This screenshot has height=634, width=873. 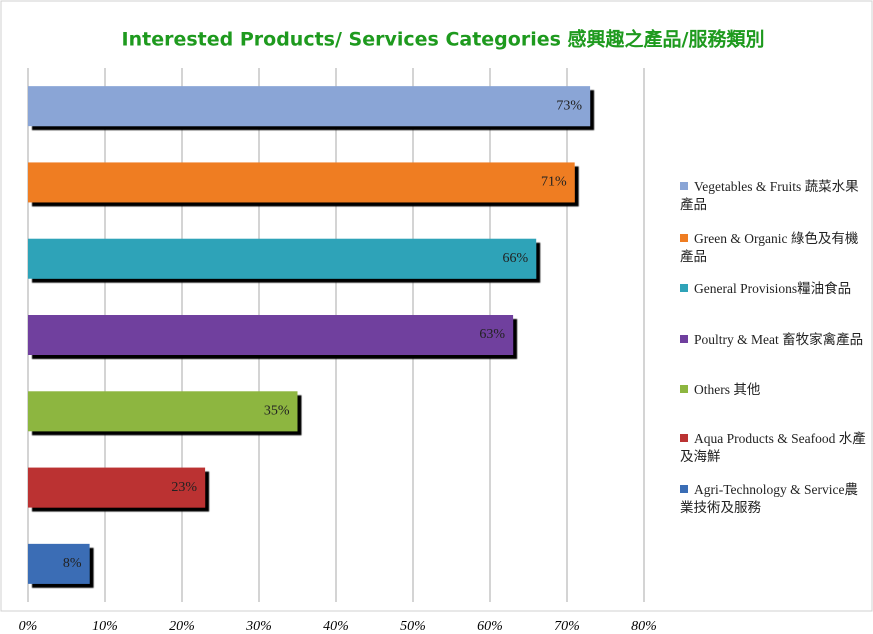 What do you see at coordinates (644, 626) in the screenshot?
I see `x-tick-label: 80%` at bounding box center [644, 626].